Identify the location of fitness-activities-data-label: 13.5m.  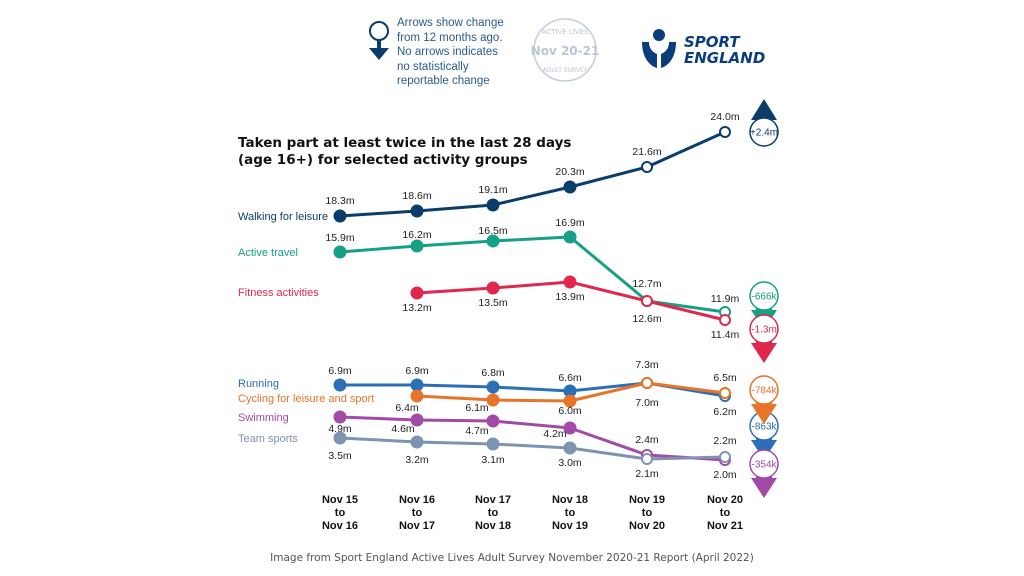
(492, 303).